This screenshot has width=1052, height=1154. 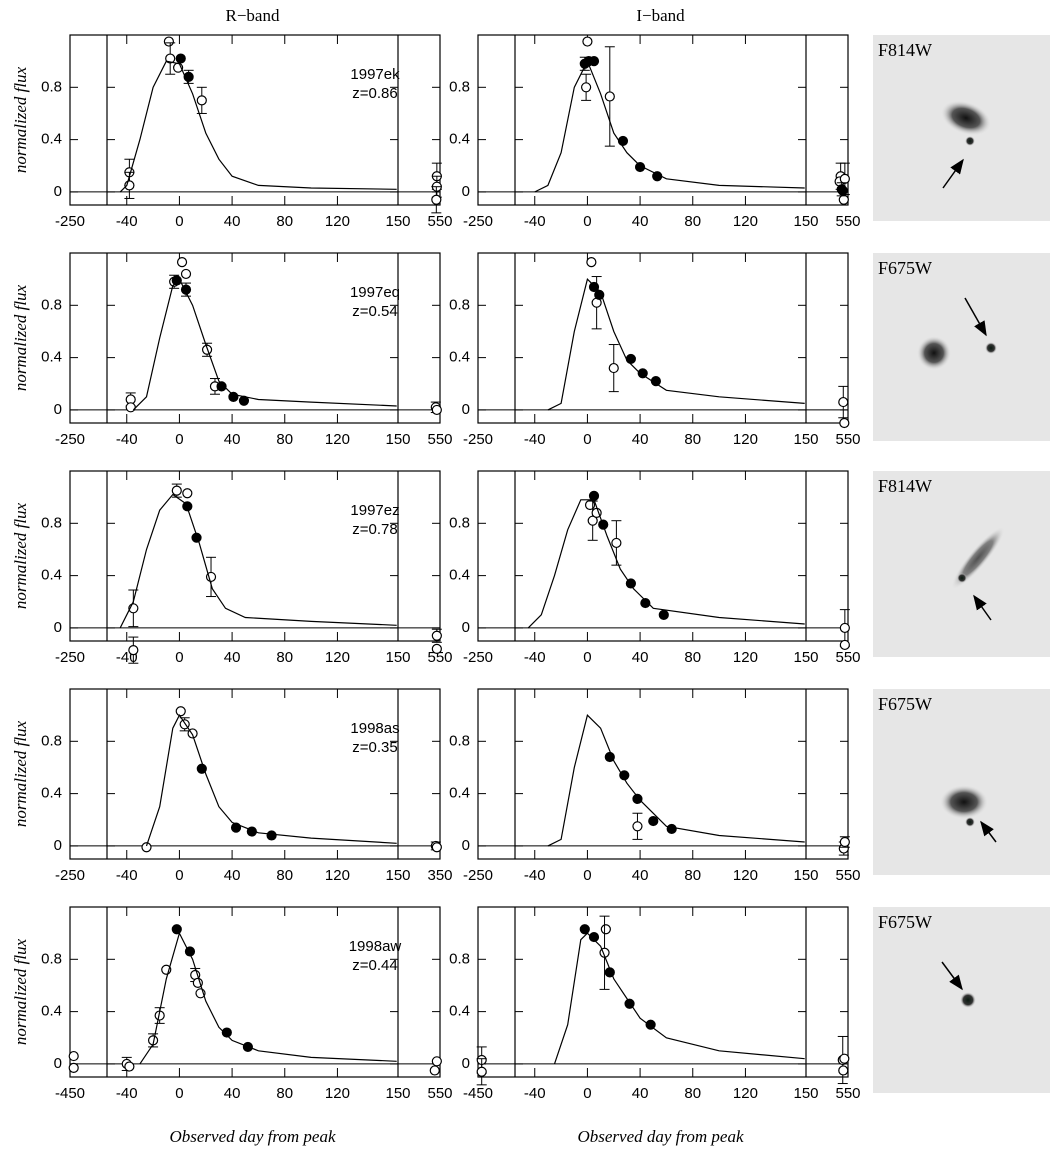 I want to click on redshift-label: z=0.54, so click(x=374, y=311).